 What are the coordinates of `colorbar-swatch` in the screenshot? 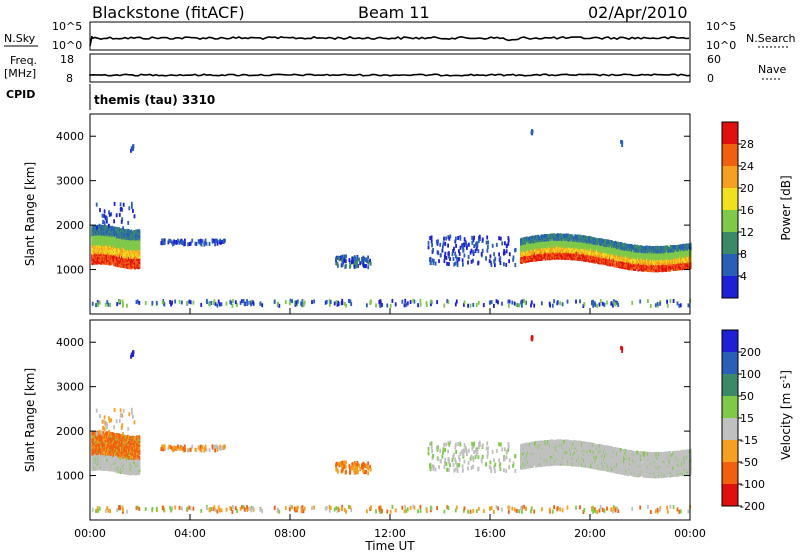 It's located at (730, 287).